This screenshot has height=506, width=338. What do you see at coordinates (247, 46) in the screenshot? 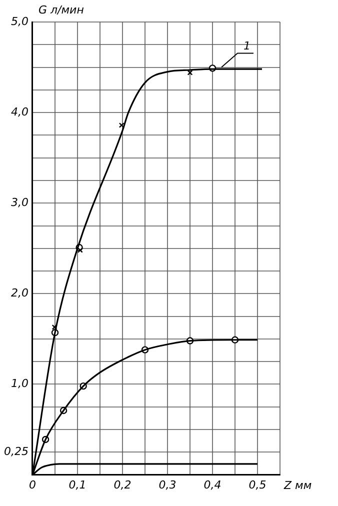
I see `annotation: 1` at bounding box center [247, 46].